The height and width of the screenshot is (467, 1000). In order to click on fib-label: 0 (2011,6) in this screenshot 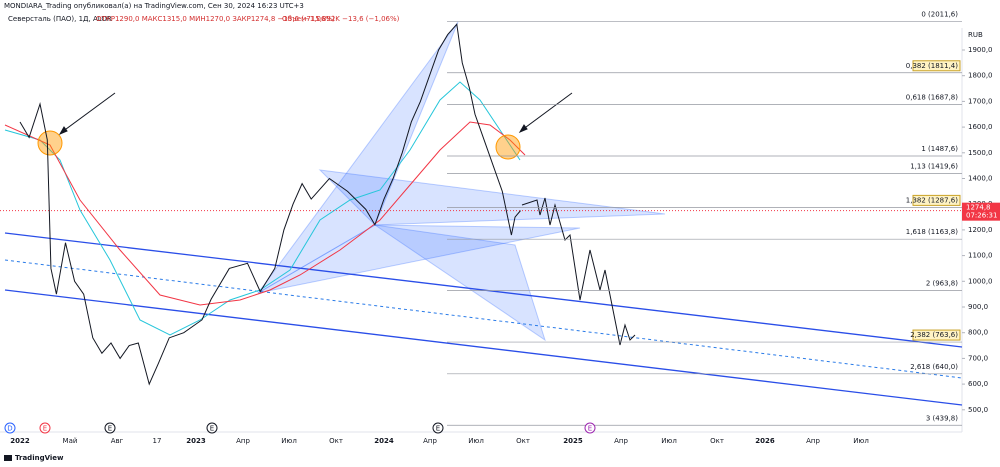, I will do `click(939, 14)`.